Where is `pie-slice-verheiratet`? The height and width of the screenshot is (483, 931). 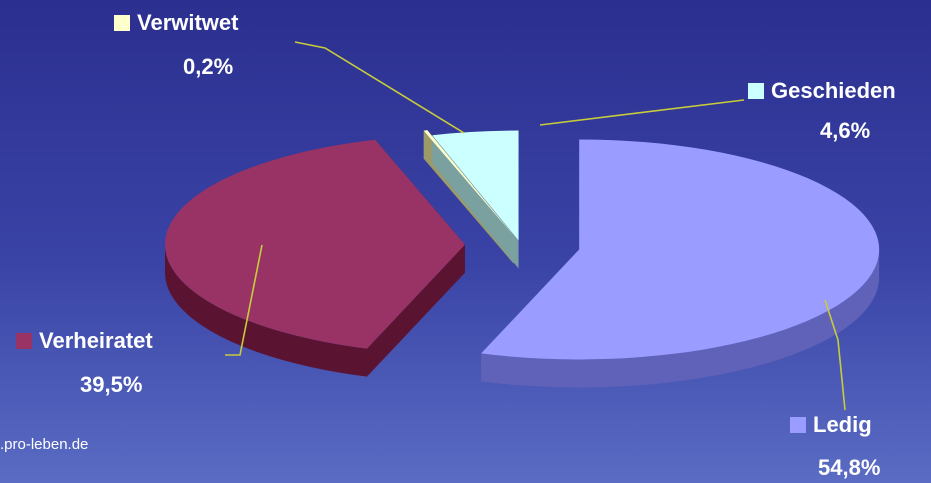 pie-slice-verheiratet is located at coordinates (315, 244).